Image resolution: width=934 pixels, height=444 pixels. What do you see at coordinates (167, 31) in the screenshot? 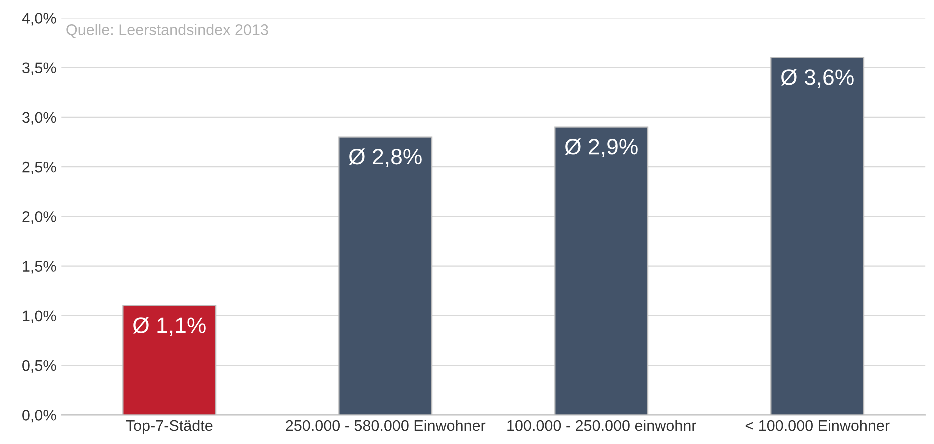
I see `annotation: Quelle: Leerstandsindex 2013` at bounding box center [167, 31].